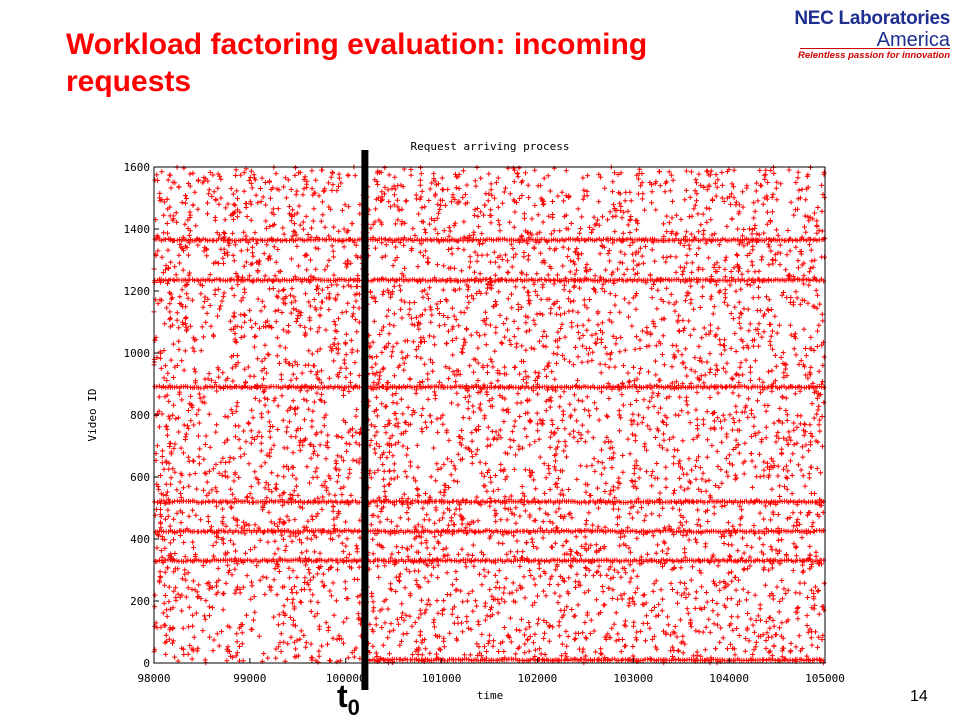 This screenshot has height=724, width=960. I want to click on logo-line-2: America, so click(913, 40).